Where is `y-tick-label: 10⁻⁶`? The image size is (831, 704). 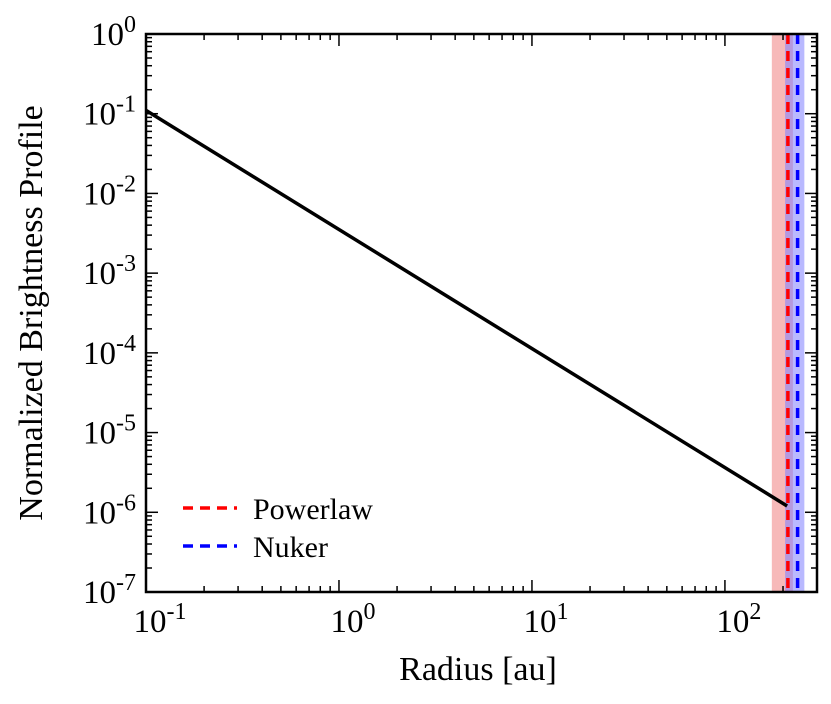 y-tick-label: 10⁻⁶ is located at coordinates (109, 510).